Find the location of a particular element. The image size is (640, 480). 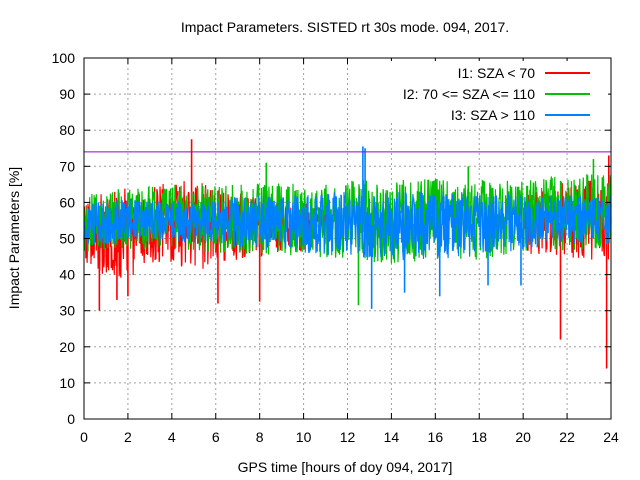

y-tick-label: 50 is located at coordinates (67, 239).